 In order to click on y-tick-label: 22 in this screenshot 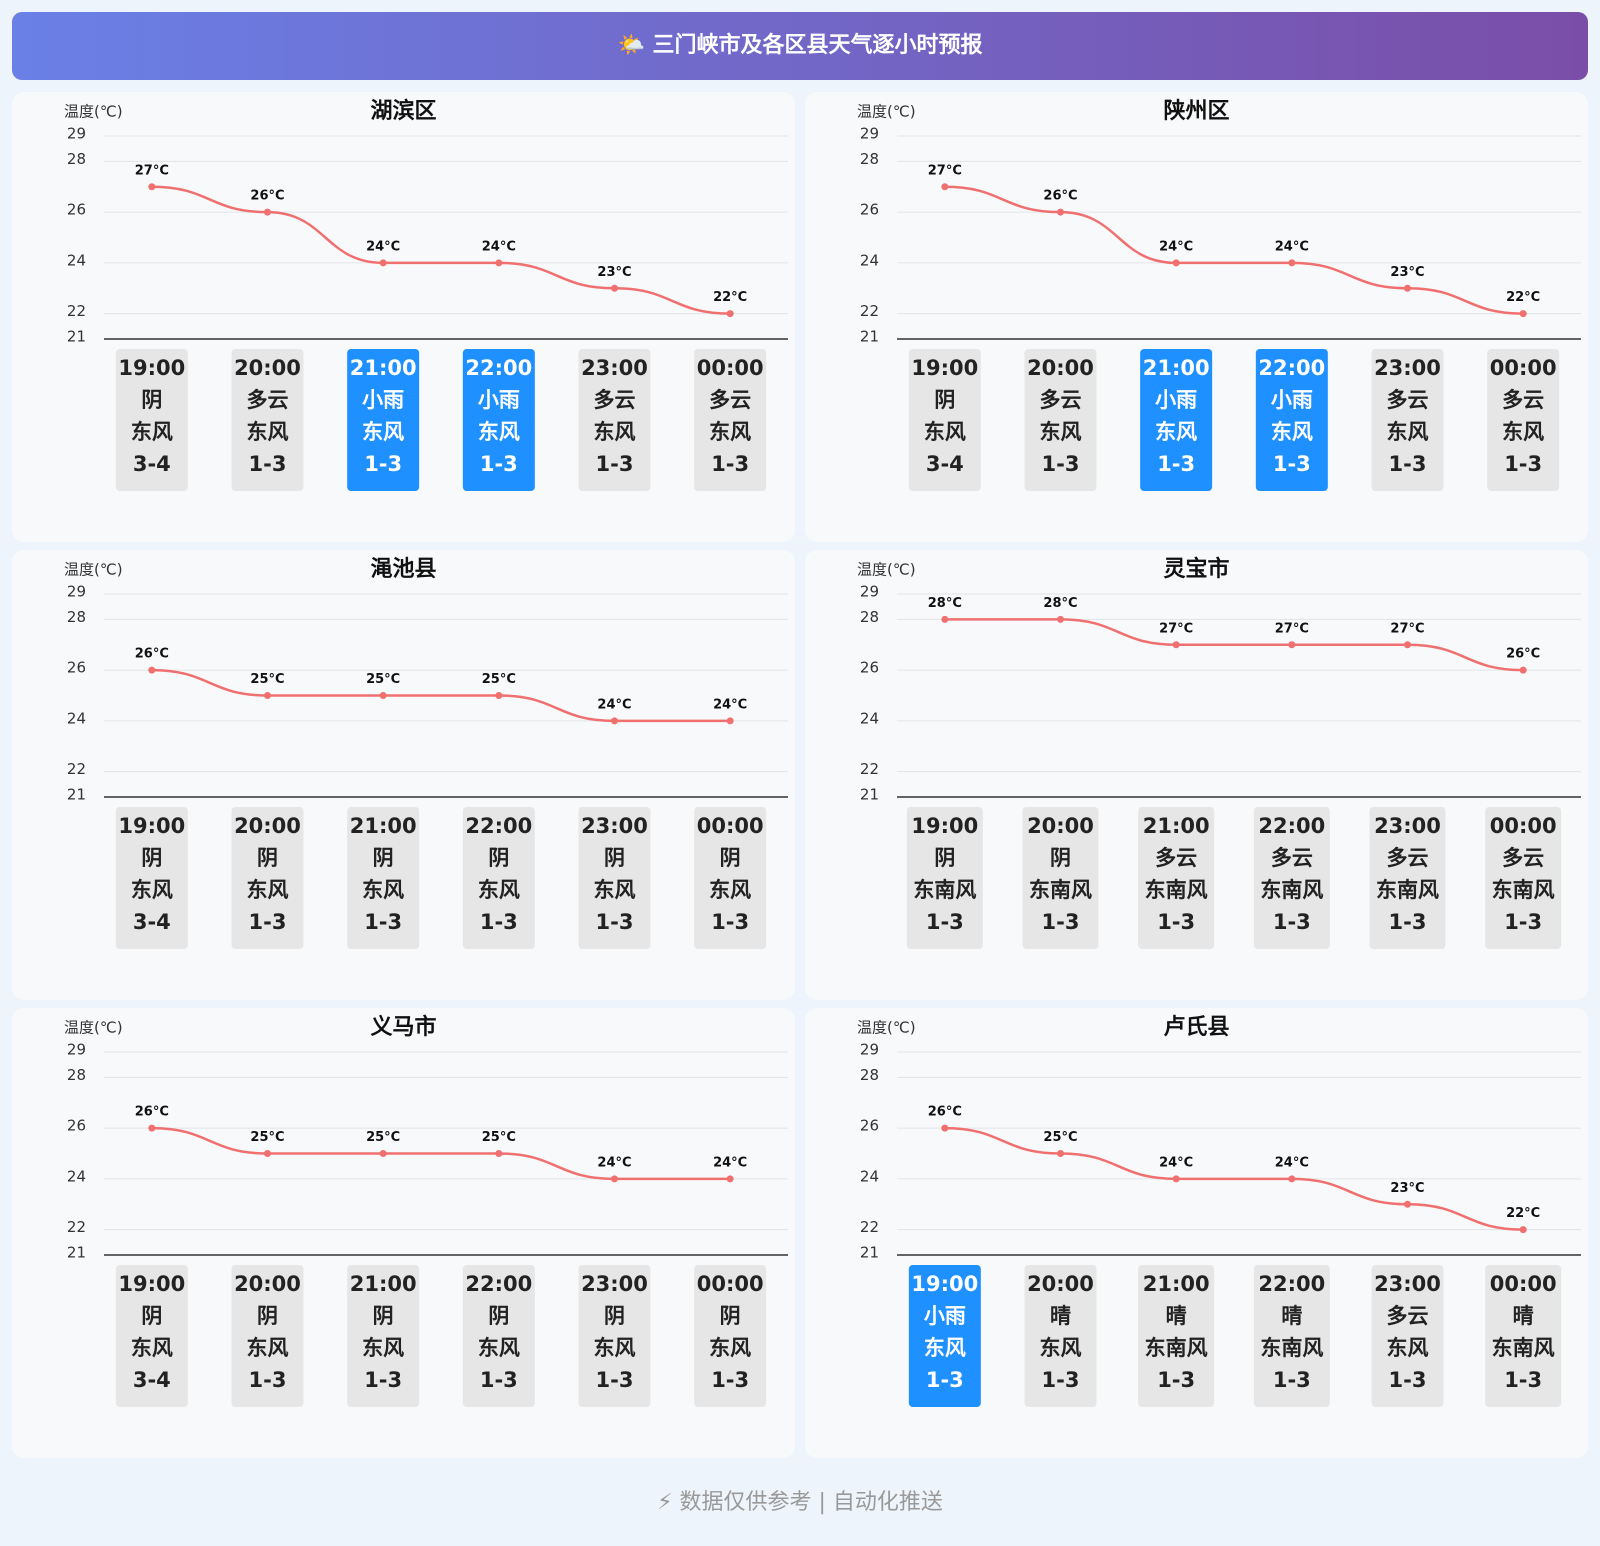, I will do `click(76, 1227)`.